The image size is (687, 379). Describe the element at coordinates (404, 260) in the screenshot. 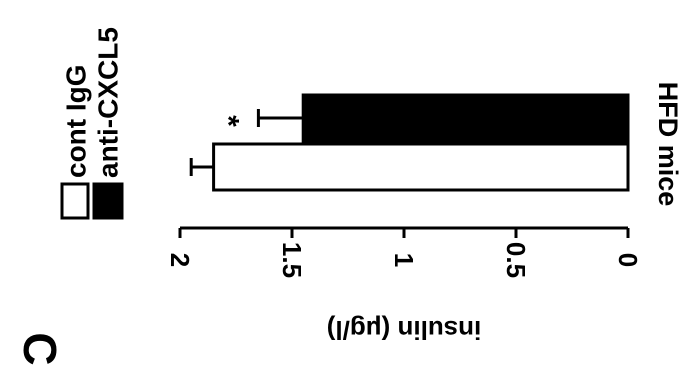

I see `value-axis-tick-label: 1` at that location.